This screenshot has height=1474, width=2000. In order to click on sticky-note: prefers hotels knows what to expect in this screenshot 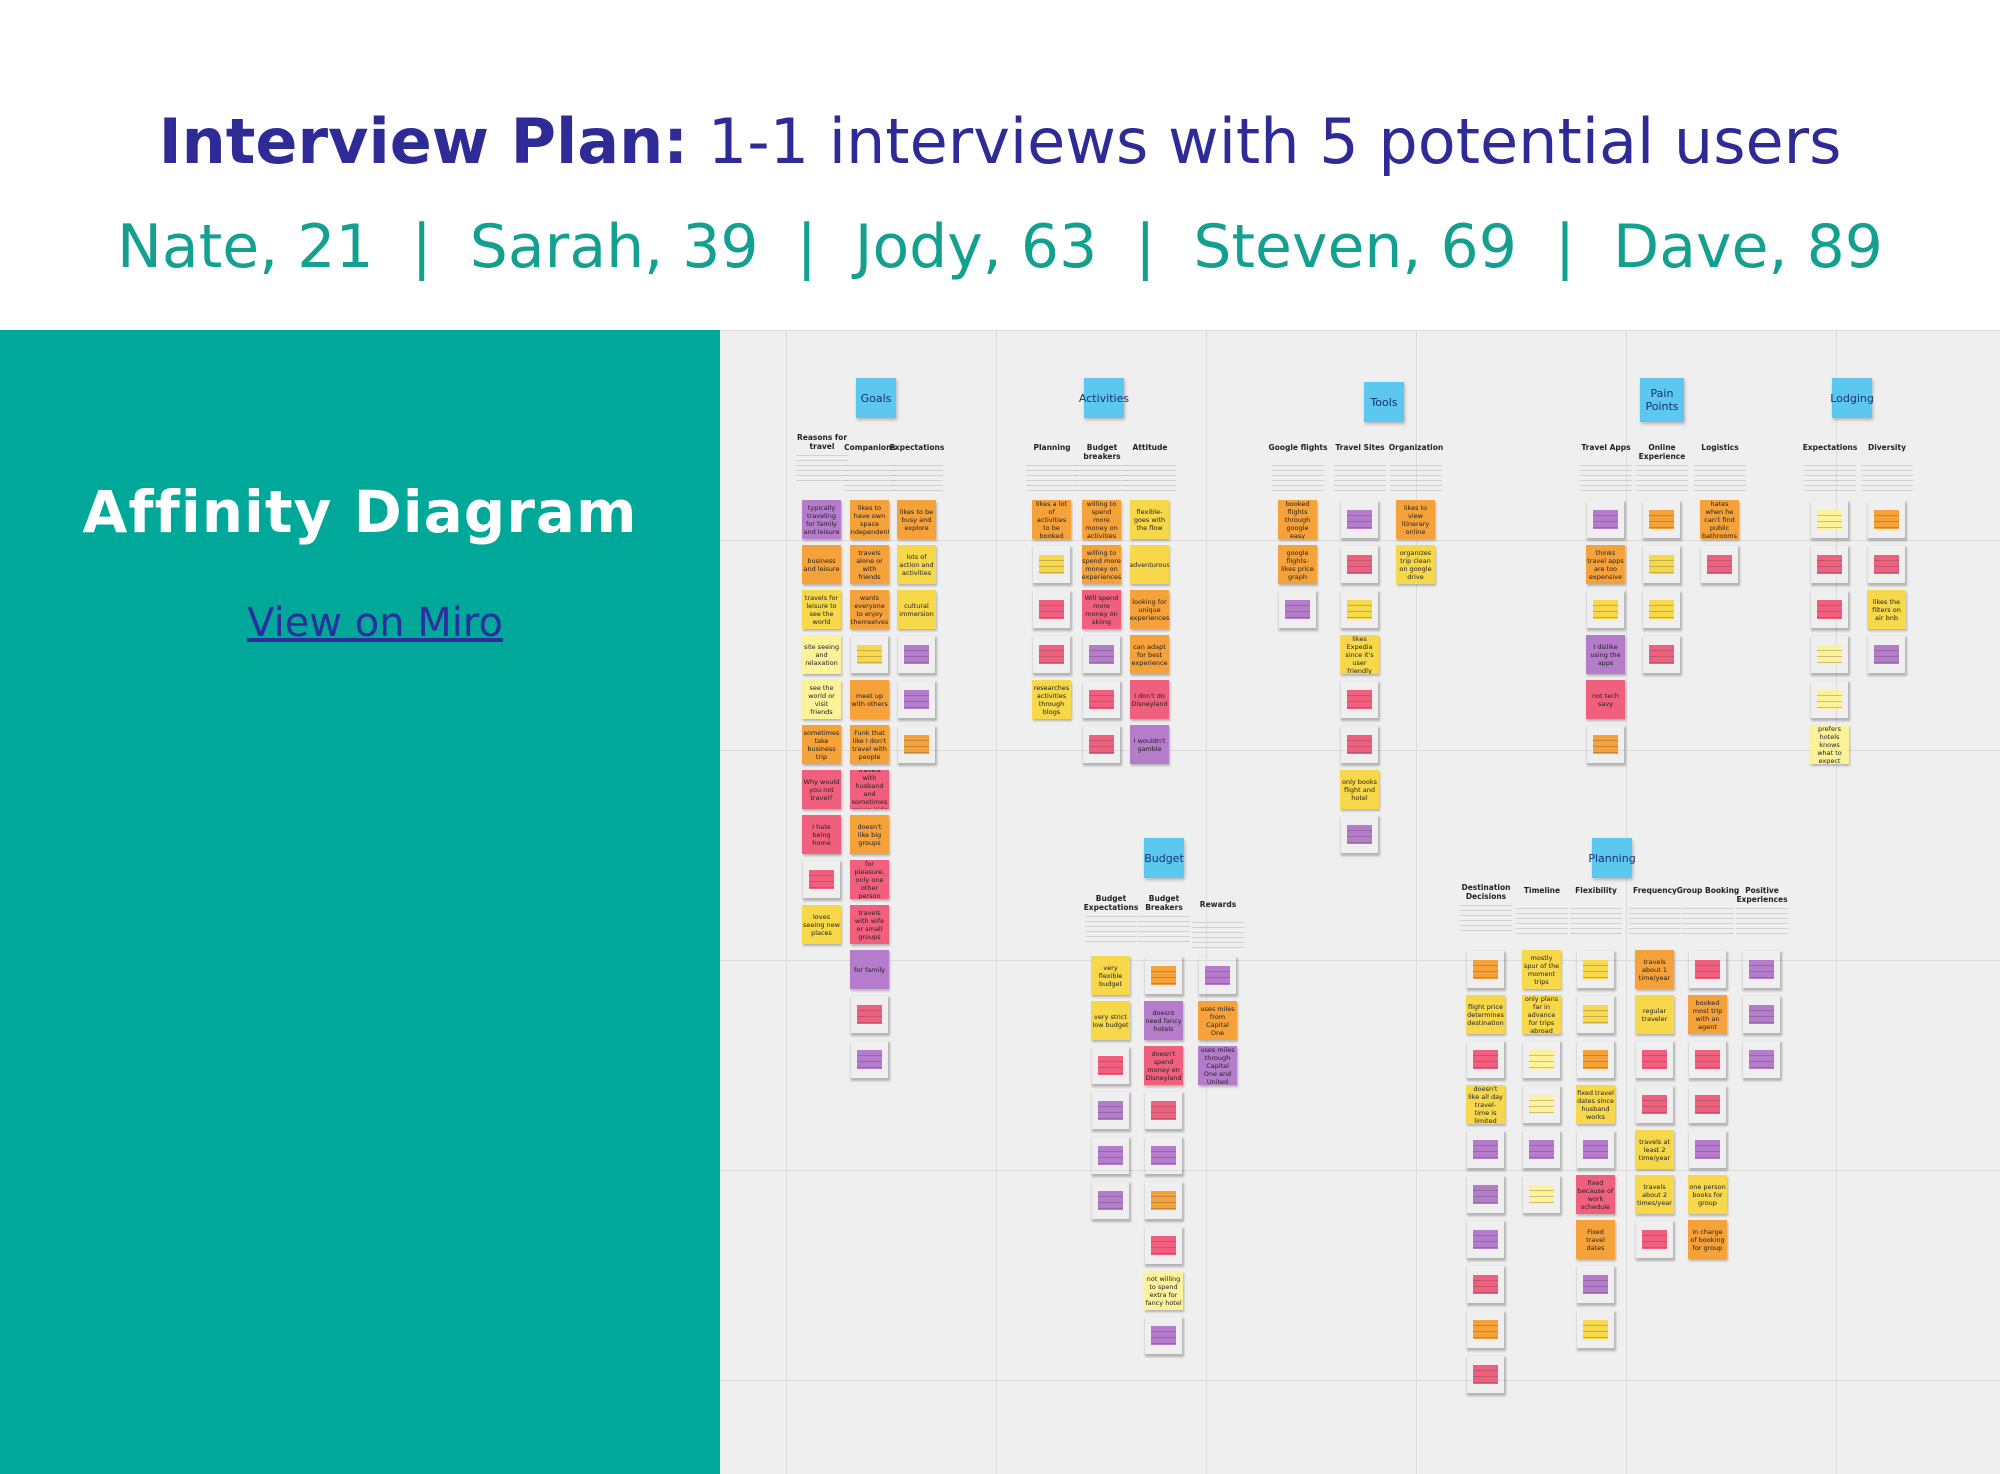, I will do `click(1829, 744)`.